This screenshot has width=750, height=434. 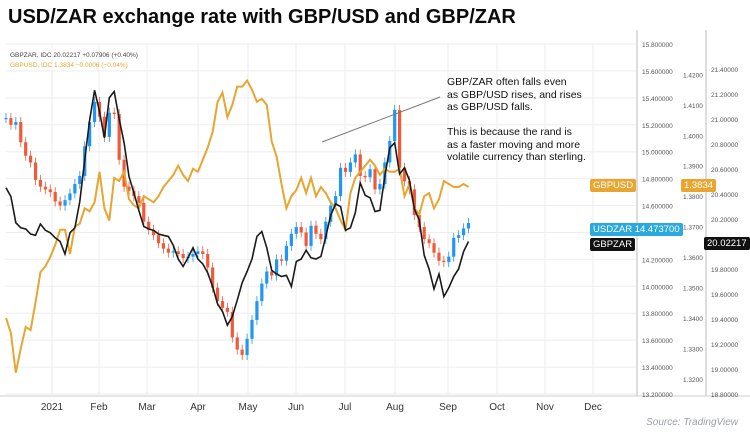 I want to click on annotation-line: as GBP/USD rises, and rises, so click(x=514, y=94).